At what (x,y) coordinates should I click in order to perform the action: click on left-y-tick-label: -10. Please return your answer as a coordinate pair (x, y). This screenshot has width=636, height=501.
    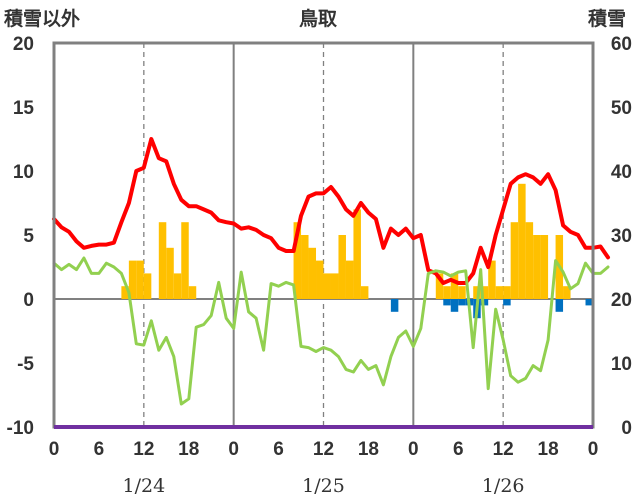
    Looking at the image, I should click on (20, 428).